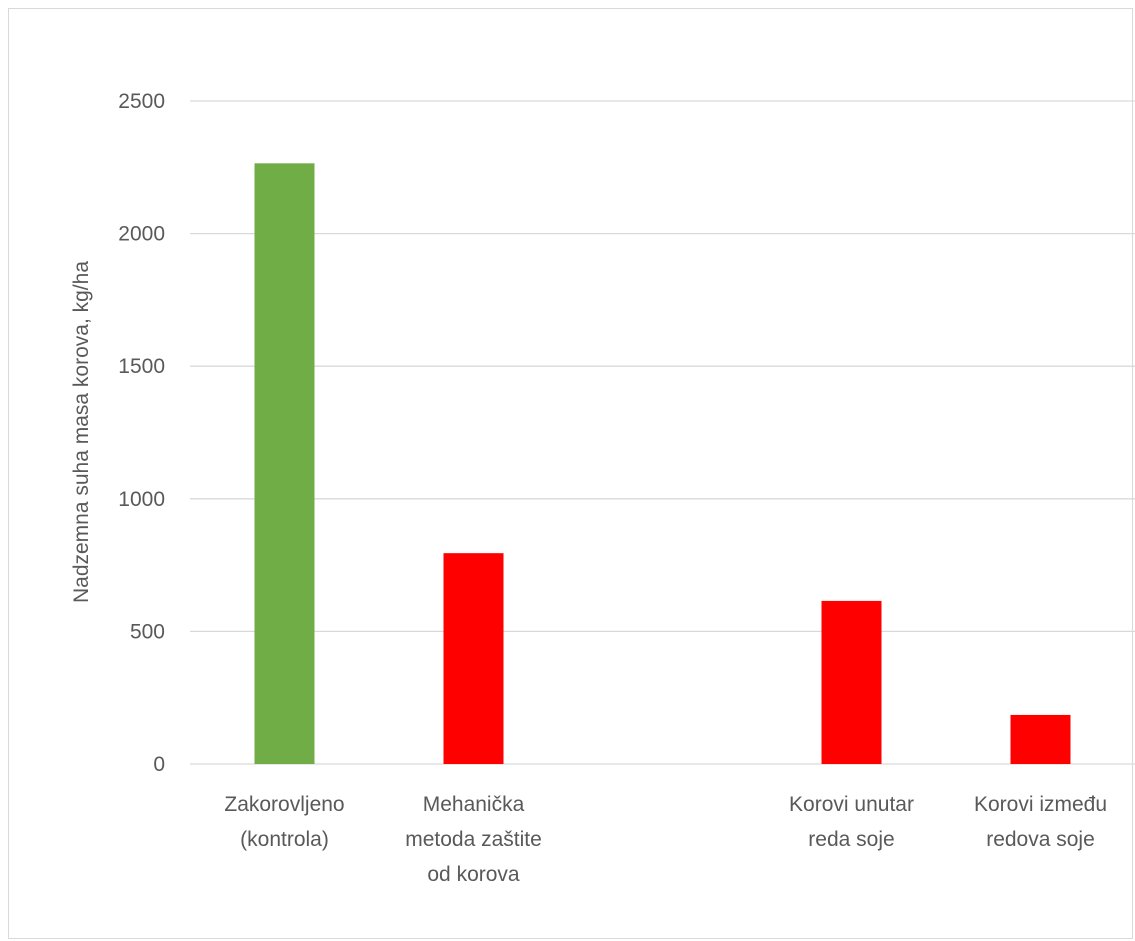 The image size is (1135, 941). What do you see at coordinates (474, 804) in the screenshot?
I see `x-category-label-line: Mehanička` at bounding box center [474, 804].